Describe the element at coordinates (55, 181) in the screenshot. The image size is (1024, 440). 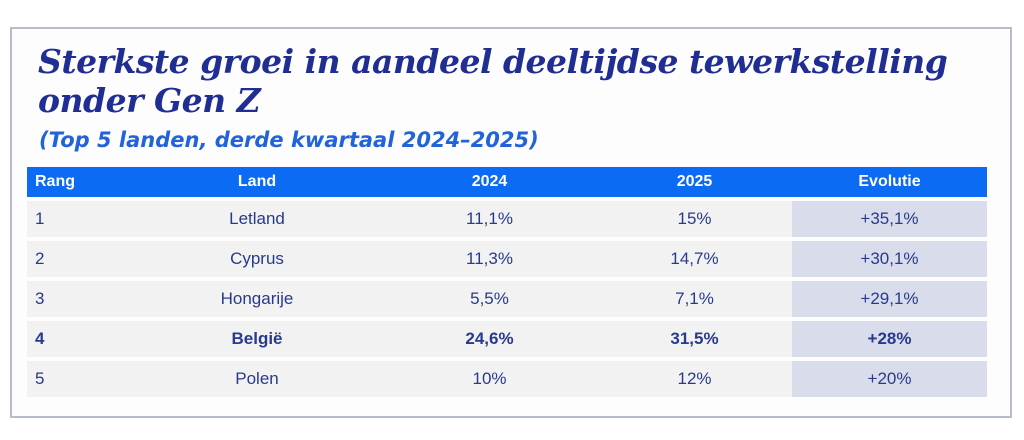
I see `header-cell-rang: Rang` at that location.